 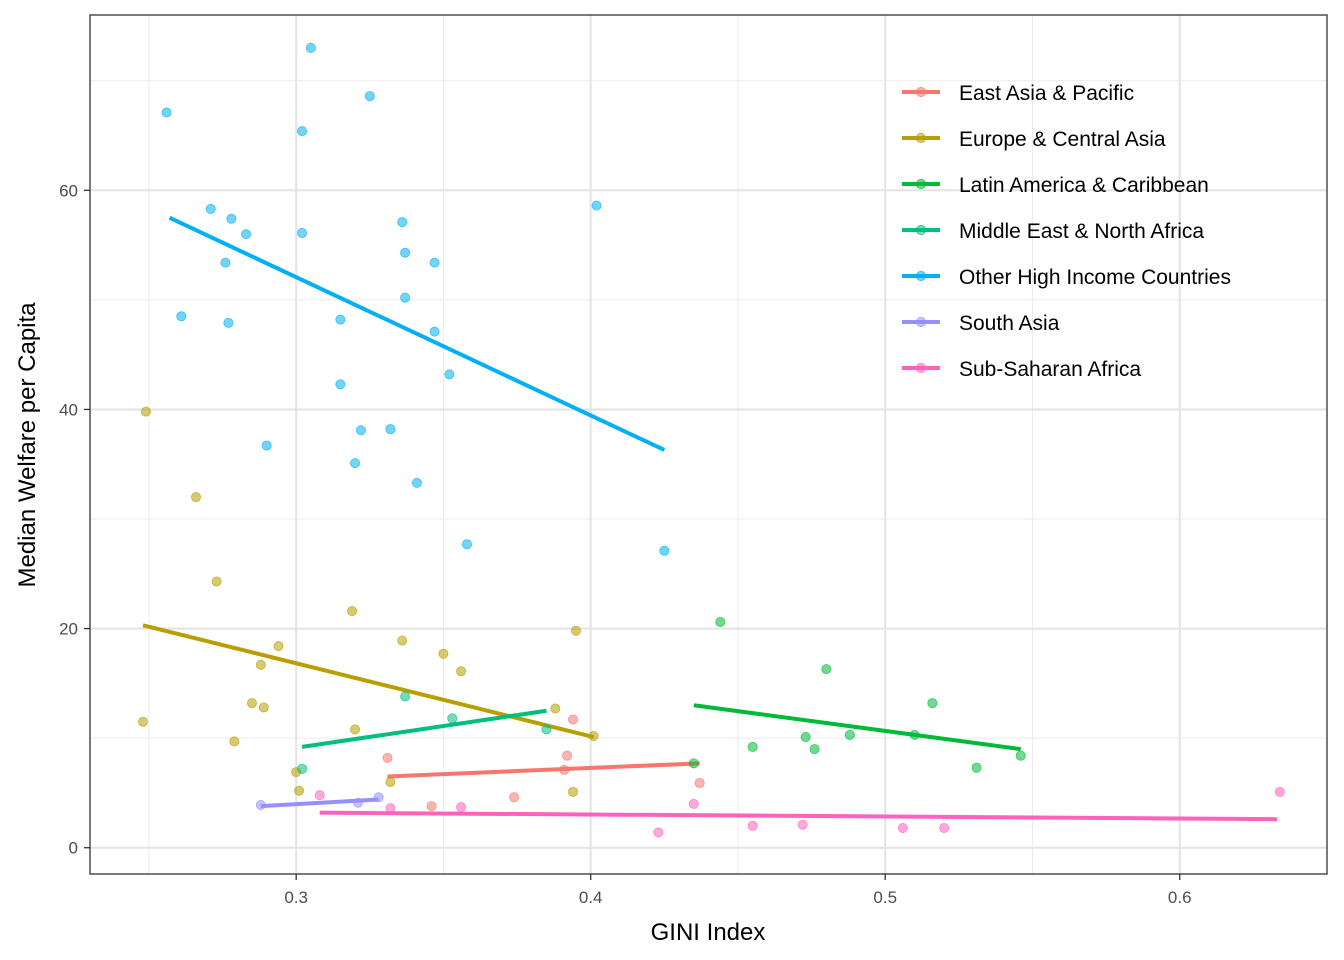 What do you see at coordinates (68, 629) in the screenshot?
I see `y-tick-label: 20` at bounding box center [68, 629].